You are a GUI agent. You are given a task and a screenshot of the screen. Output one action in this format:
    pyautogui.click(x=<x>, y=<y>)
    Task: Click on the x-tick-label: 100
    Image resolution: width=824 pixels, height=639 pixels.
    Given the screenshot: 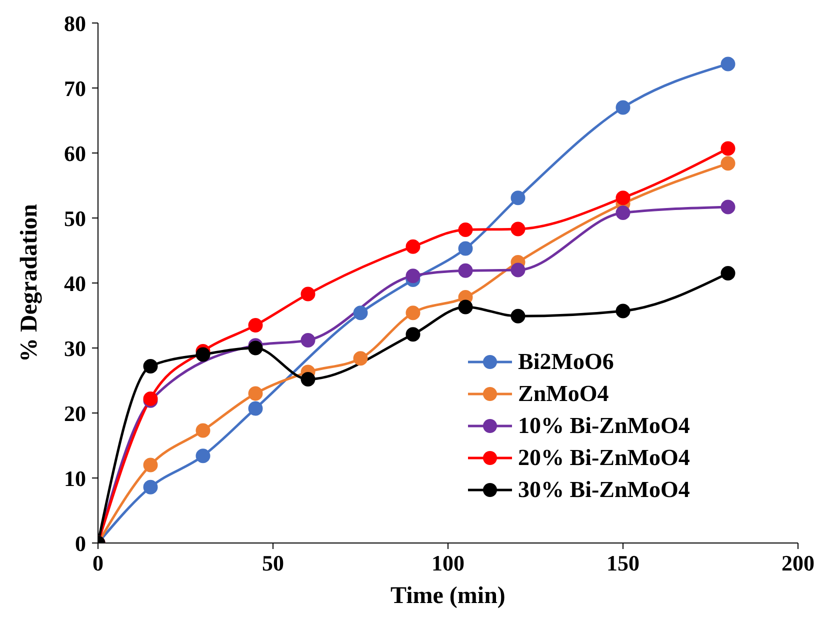 What is the action you would take?
    pyautogui.click(x=448, y=563)
    